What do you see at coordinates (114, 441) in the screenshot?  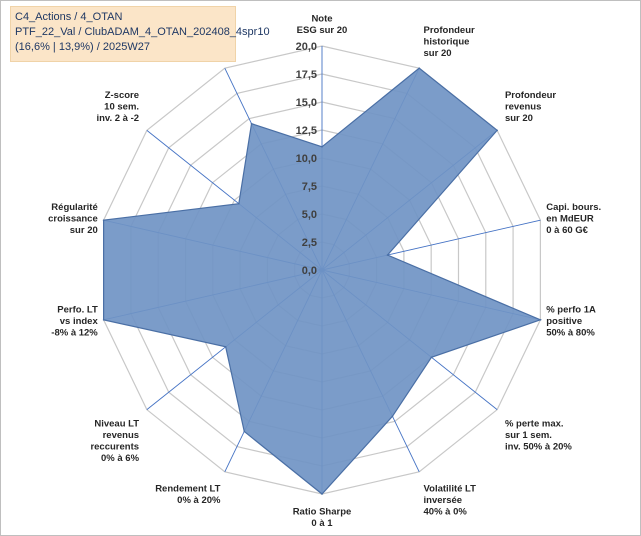 I see `axis-label: Niveau LT revenus reccurents 0% à 6%` at bounding box center [114, 441].